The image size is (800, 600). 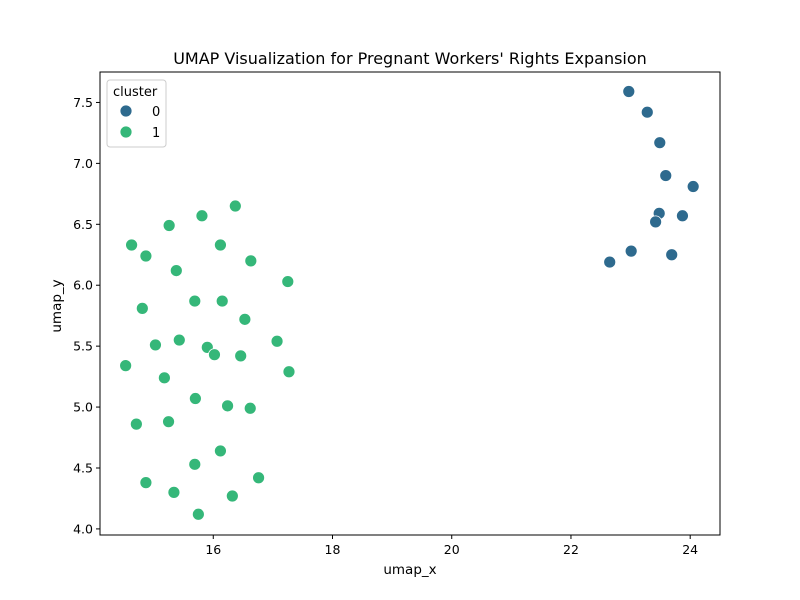 What do you see at coordinates (83, 407) in the screenshot?
I see `y-tick-label: 5.0` at bounding box center [83, 407].